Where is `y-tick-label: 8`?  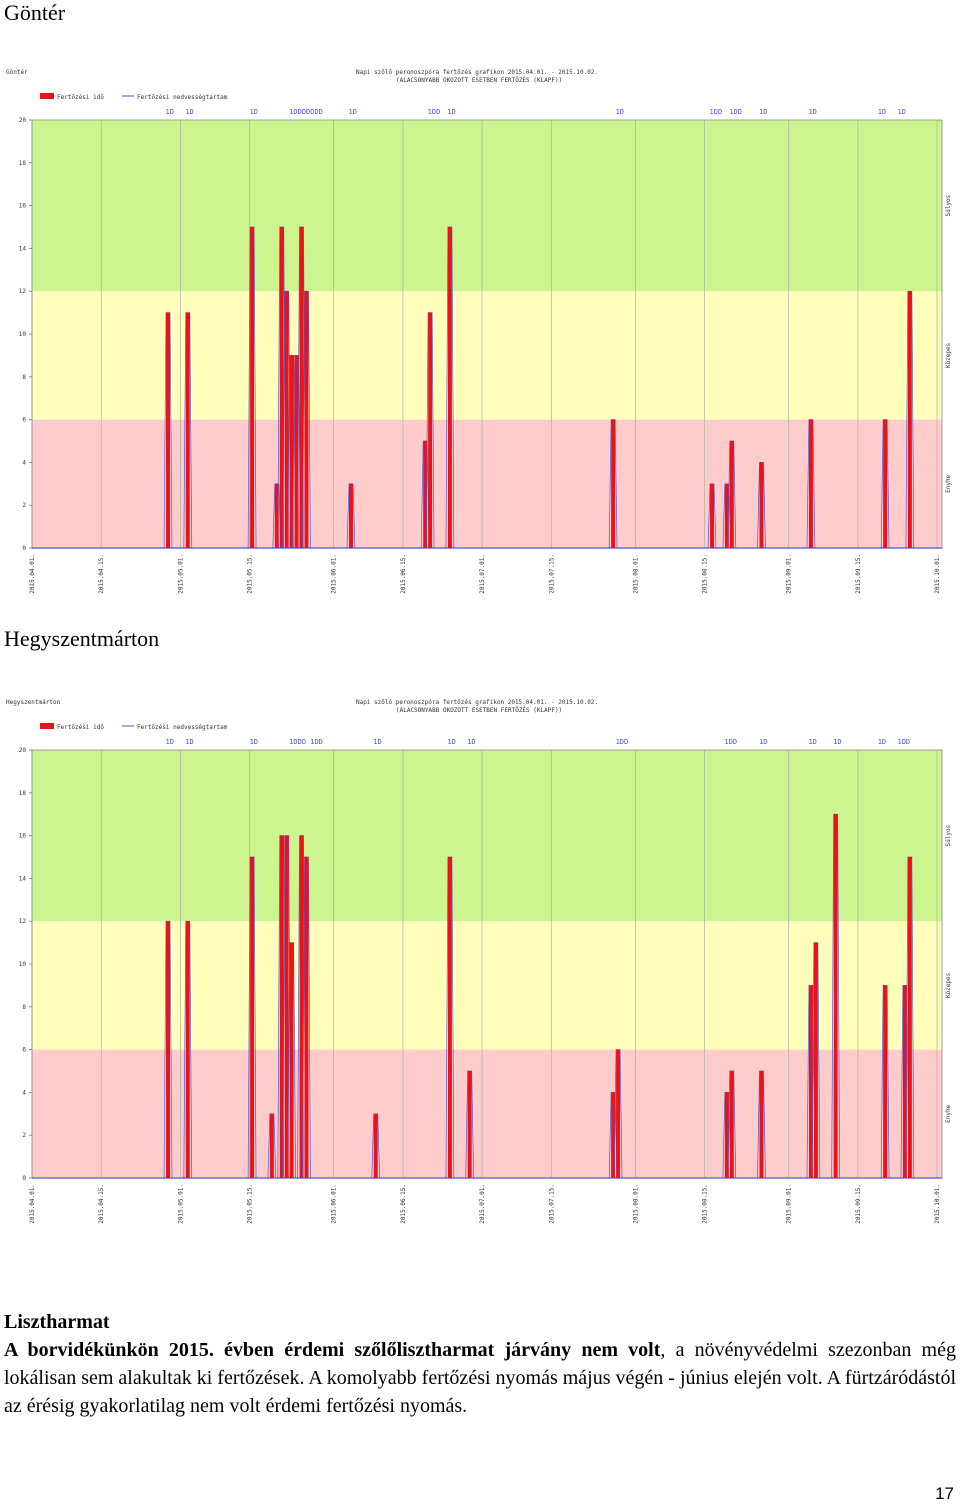
y-tick-label: 8 is located at coordinates (24, 1007).